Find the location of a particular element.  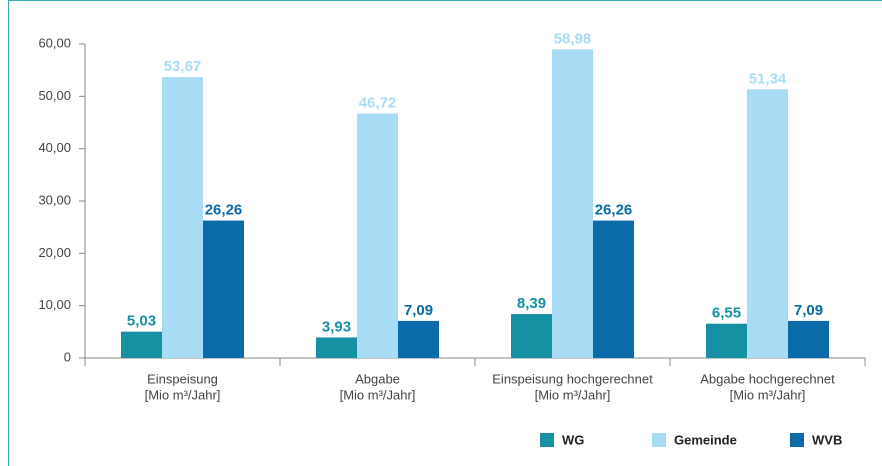

value-label: 46,72 is located at coordinates (378, 102).